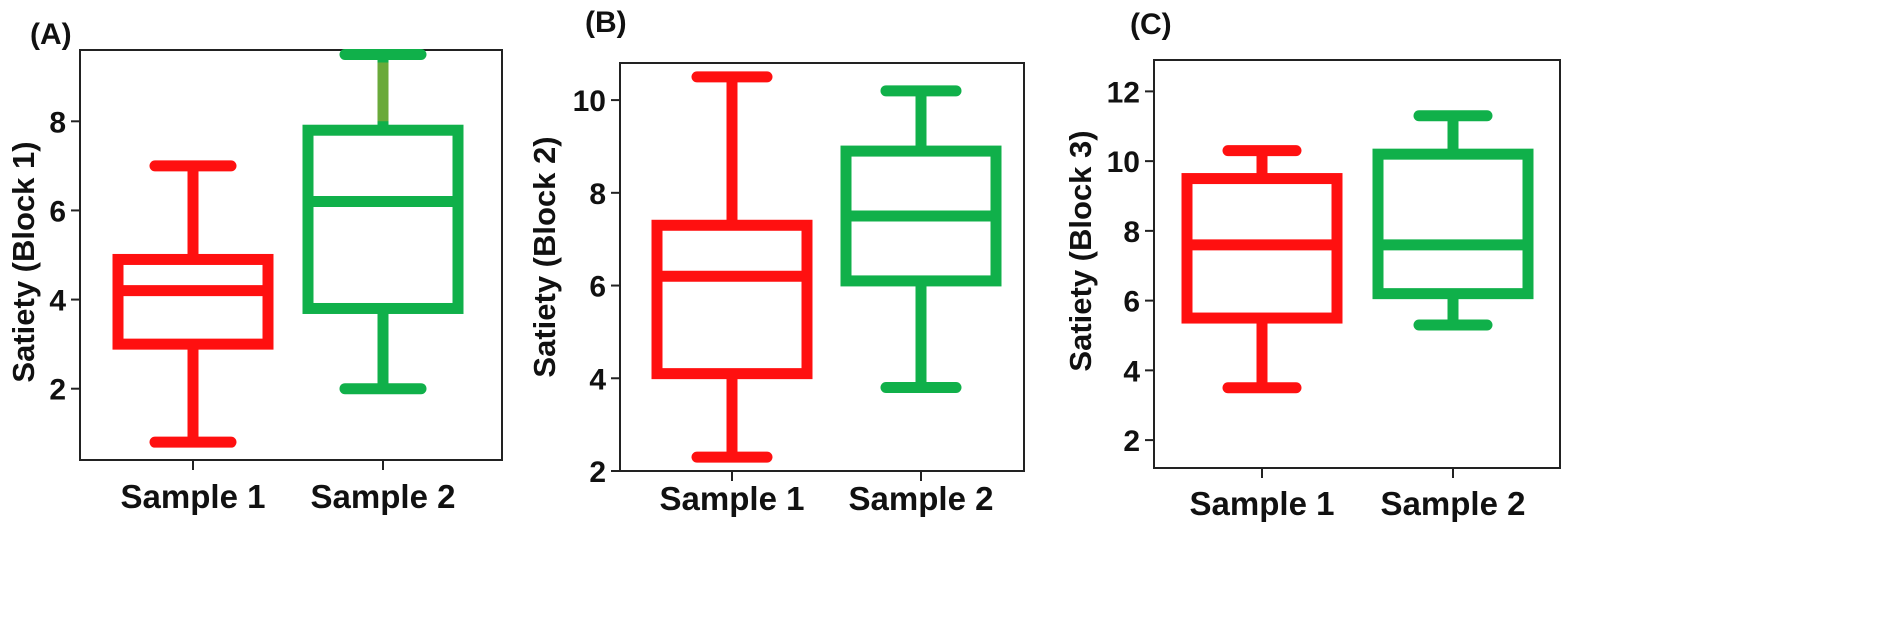 The width and height of the screenshot is (1902, 644). I want to click on panel-label: (A), so click(51, 34).